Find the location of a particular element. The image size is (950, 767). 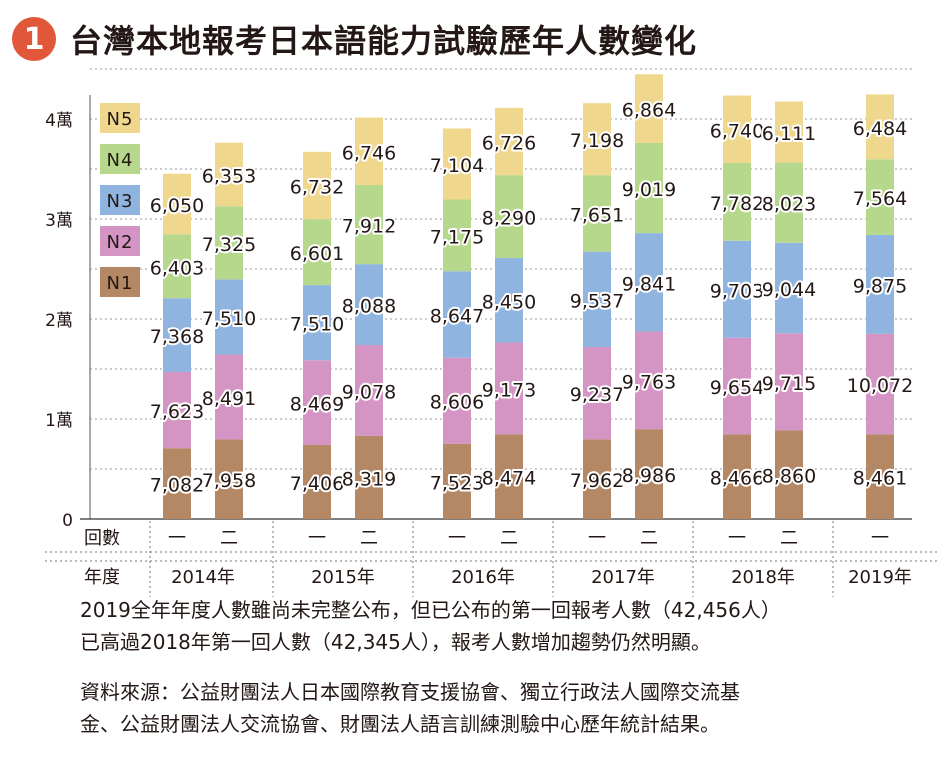

data-label: 6,740 is located at coordinates (737, 131).